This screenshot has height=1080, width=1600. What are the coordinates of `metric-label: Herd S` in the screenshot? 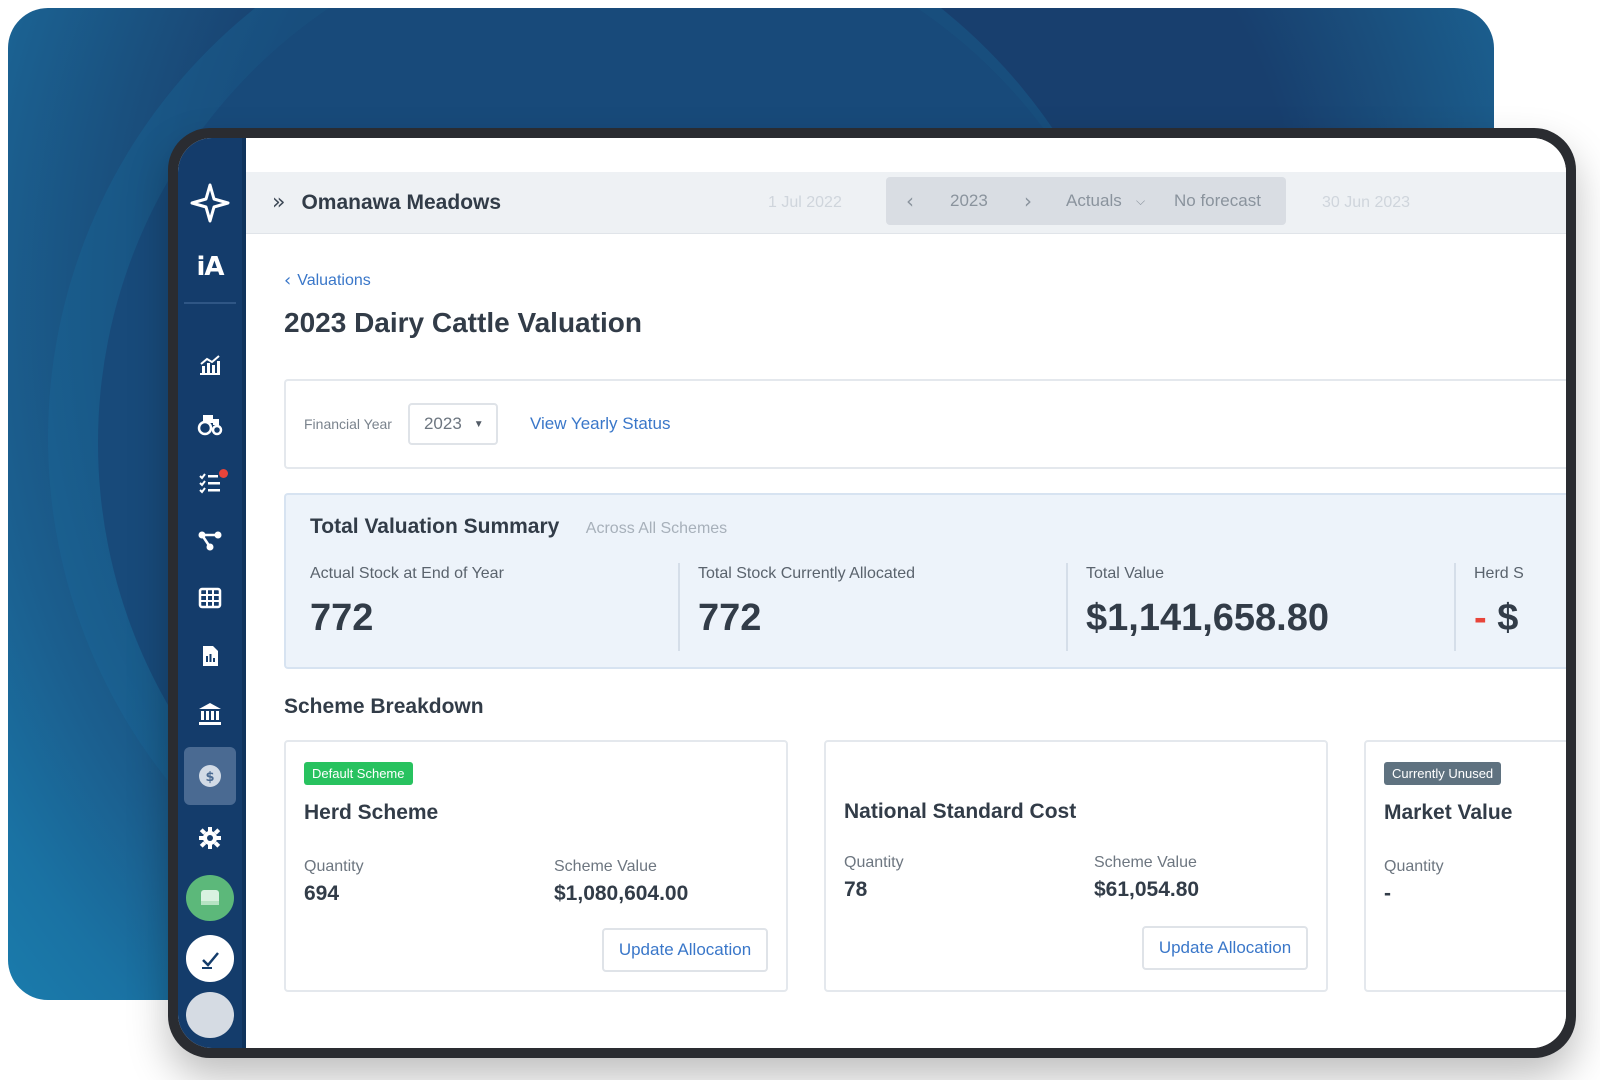 It's located at (1499, 573).